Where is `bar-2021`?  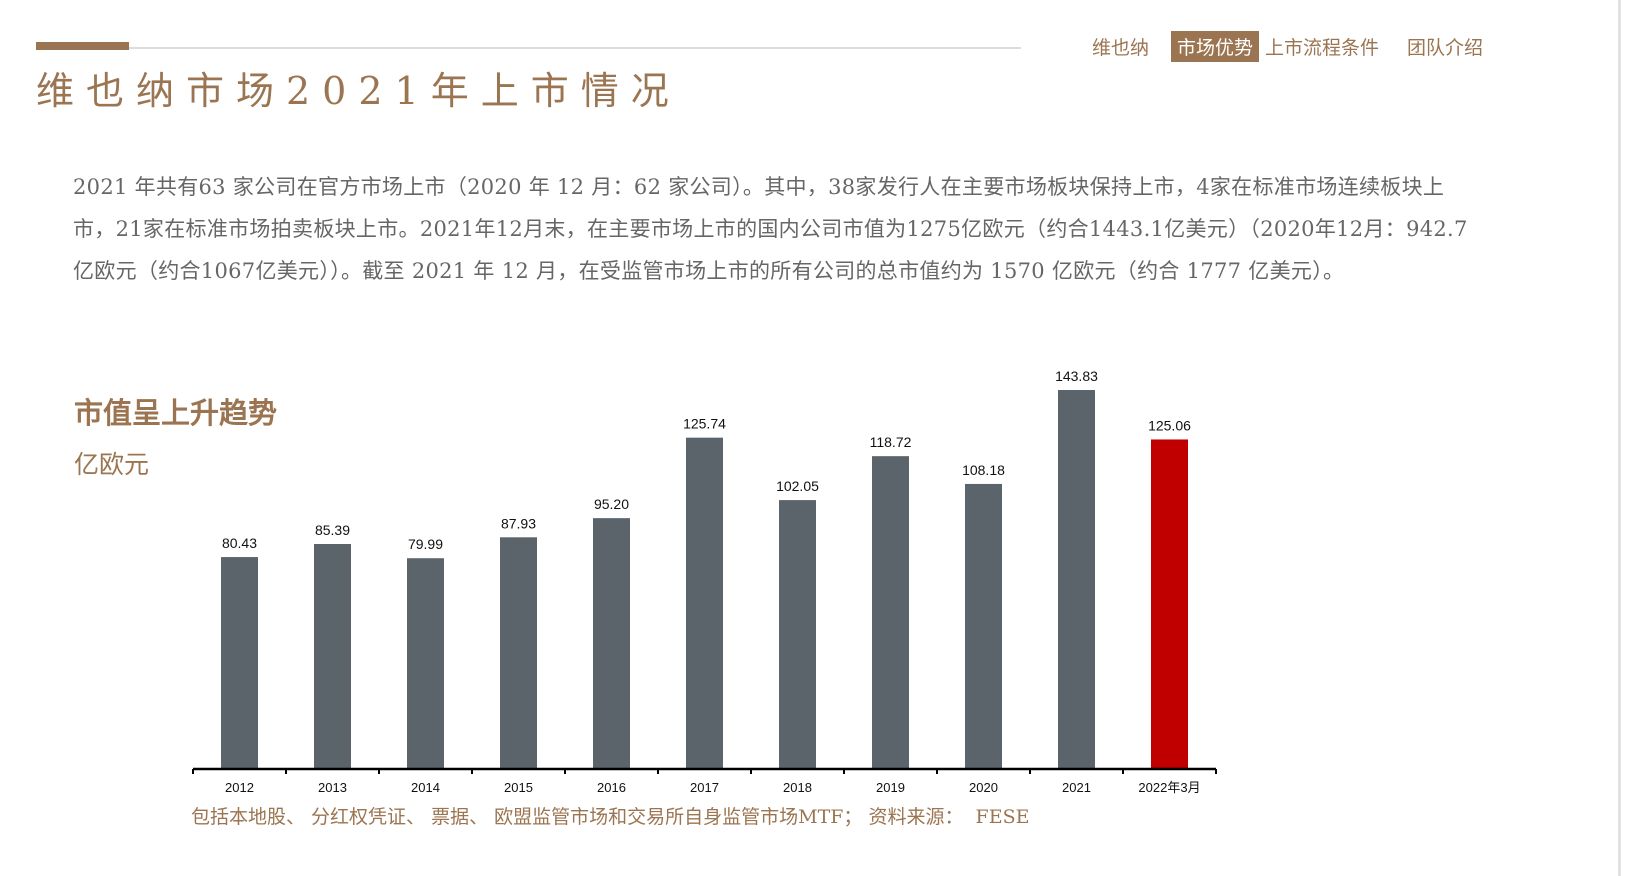 bar-2021 is located at coordinates (1076, 579).